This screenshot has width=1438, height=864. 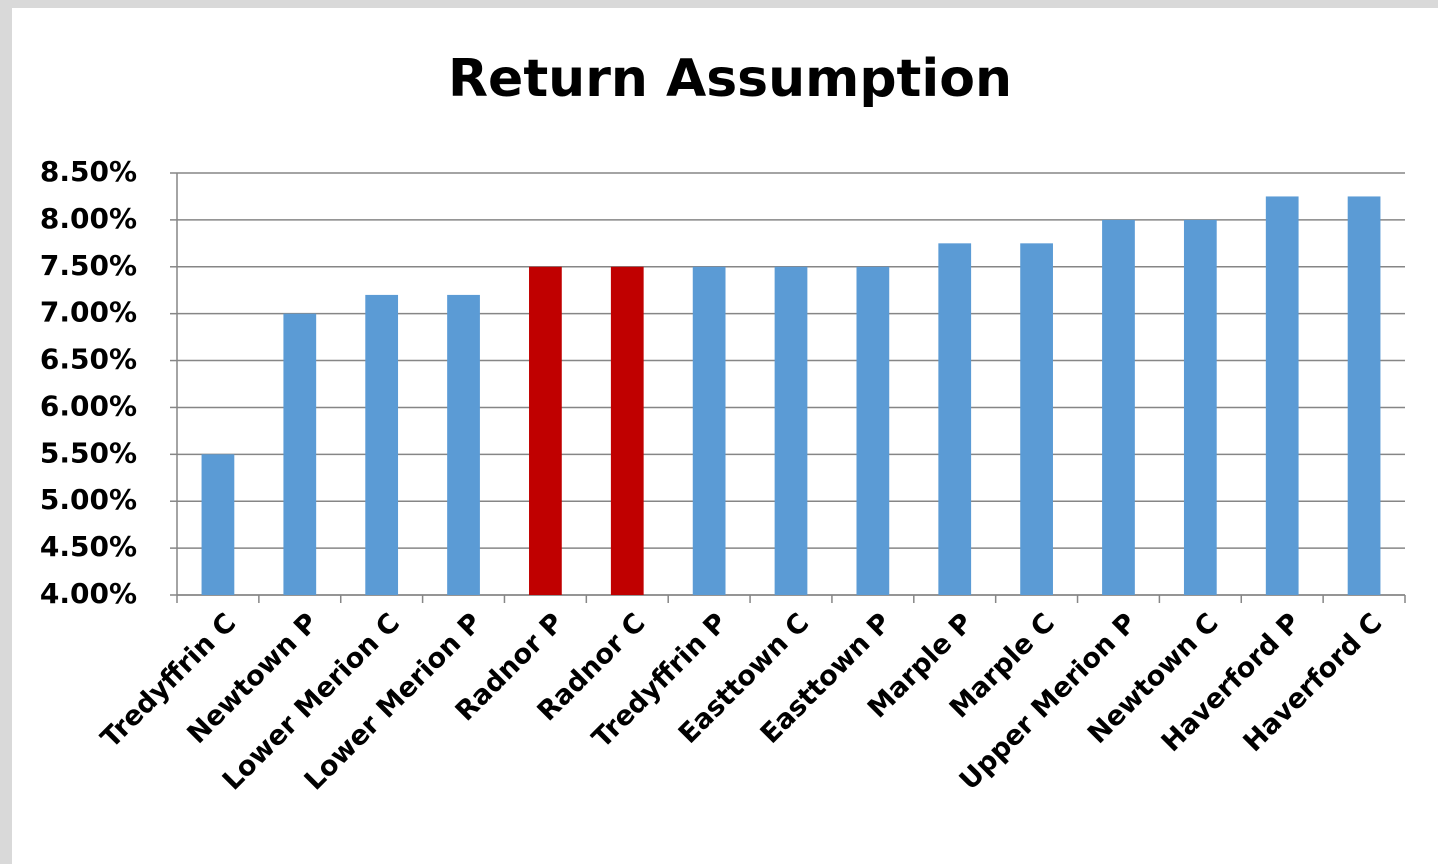 I want to click on y-tick-label: 4.00%, so click(x=88, y=593).